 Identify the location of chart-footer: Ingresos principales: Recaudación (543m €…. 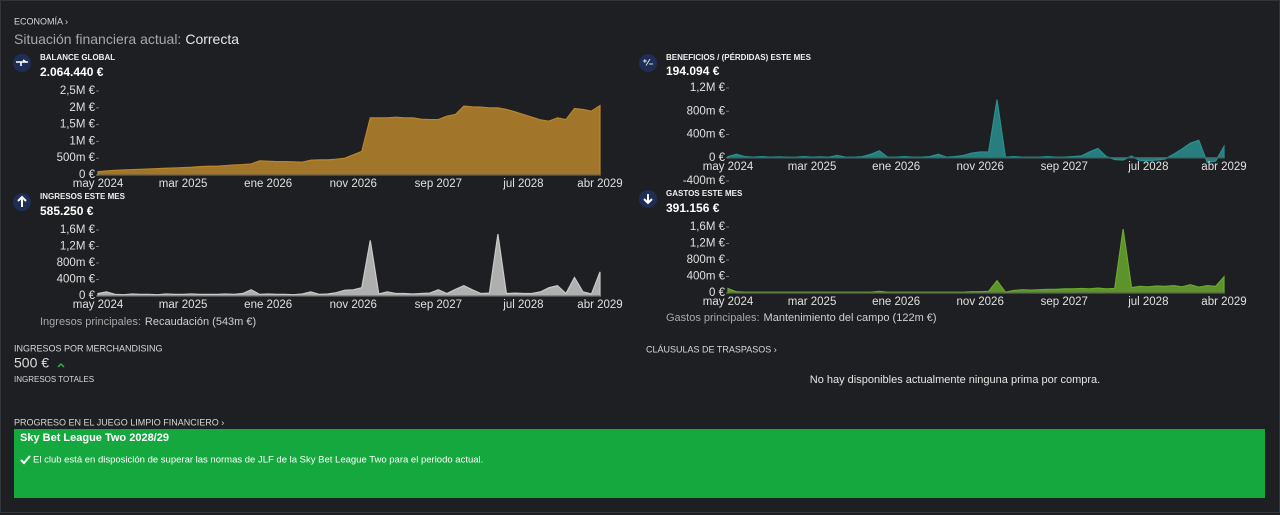
(148, 322).